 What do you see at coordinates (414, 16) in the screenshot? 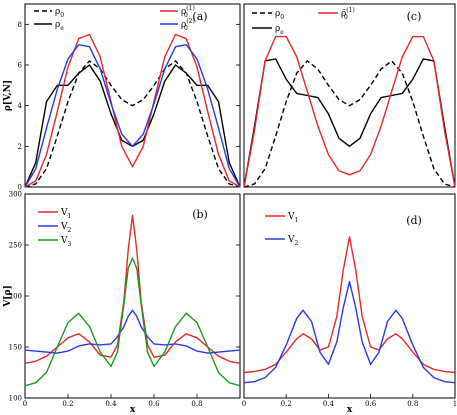
I see `panel-label: (c)` at bounding box center [414, 16].